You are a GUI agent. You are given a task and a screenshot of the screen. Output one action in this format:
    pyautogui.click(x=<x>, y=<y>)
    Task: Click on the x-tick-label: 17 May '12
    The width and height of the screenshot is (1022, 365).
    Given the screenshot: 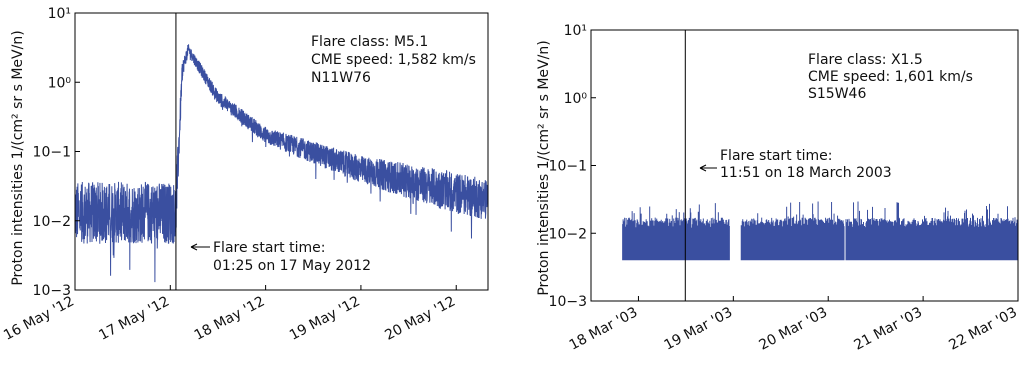 What is the action you would take?
    pyautogui.click(x=134, y=318)
    